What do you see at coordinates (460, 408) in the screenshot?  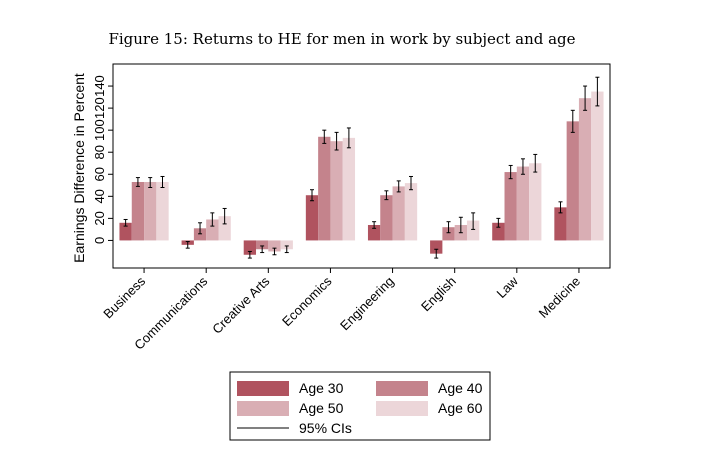 I see `legend-label: Age 60` at bounding box center [460, 408].